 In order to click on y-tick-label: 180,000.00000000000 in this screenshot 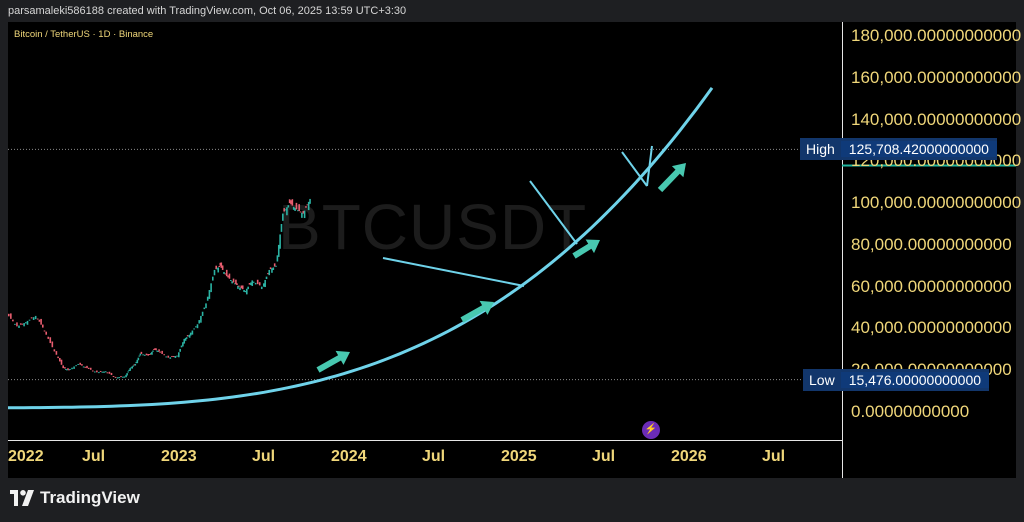, I will do `click(936, 35)`.